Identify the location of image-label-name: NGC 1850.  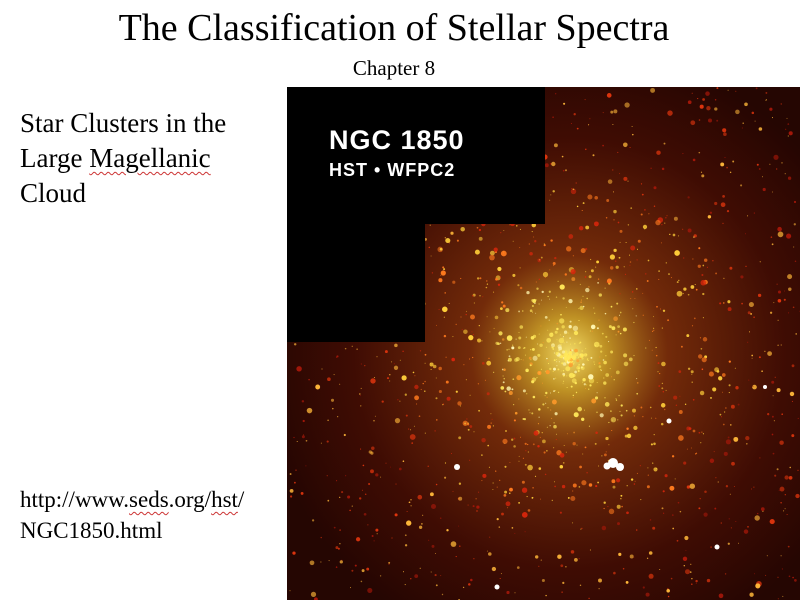
(397, 140).